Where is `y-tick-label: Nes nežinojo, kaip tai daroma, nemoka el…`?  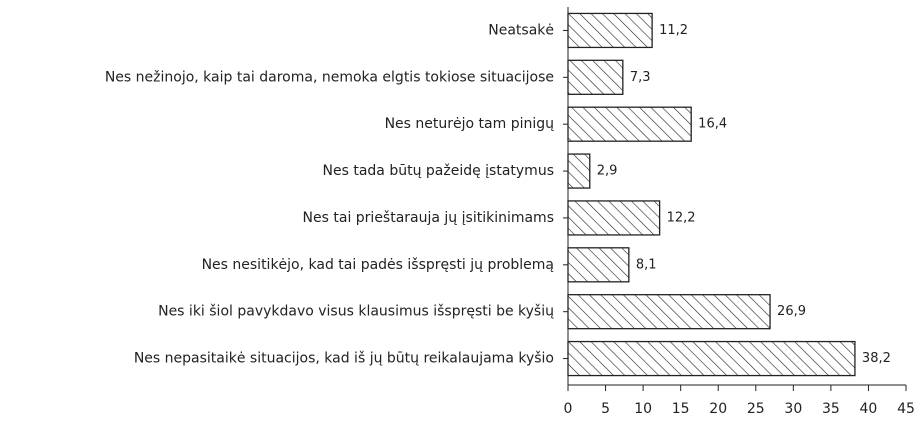 y-tick-label: Nes nežinojo, kaip tai daroma, nemoka el… is located at coordinates (329, 77).